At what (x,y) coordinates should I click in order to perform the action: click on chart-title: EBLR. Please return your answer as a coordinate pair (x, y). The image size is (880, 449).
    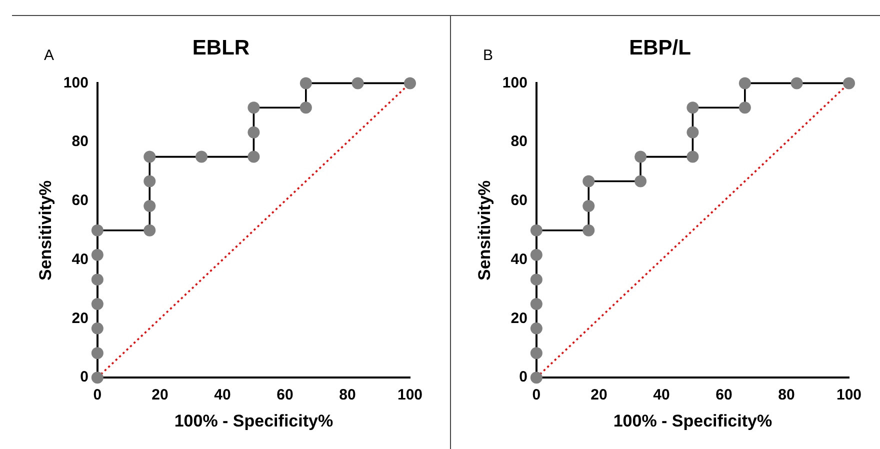
    Looking at the image, I should click on (221, 48).